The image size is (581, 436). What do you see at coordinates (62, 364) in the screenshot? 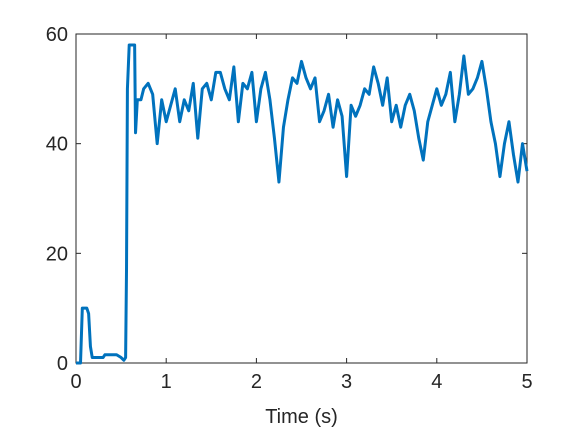
I see `y-tick-label: 0` at bounding box center [62, 364].